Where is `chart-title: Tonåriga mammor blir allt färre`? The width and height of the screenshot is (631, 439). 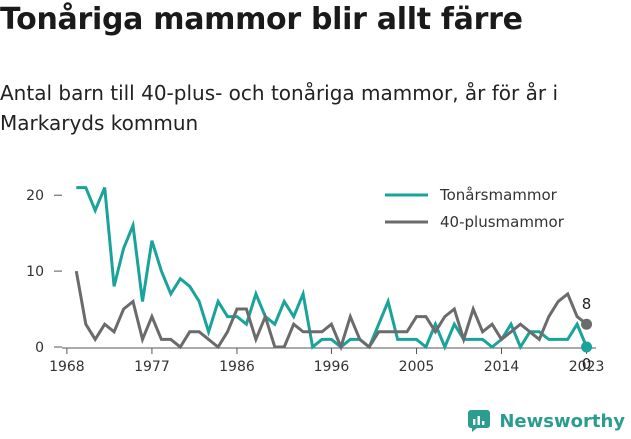 chart-title: Tonåriga mammor blir allt färre is located at coordinates (261, 19).